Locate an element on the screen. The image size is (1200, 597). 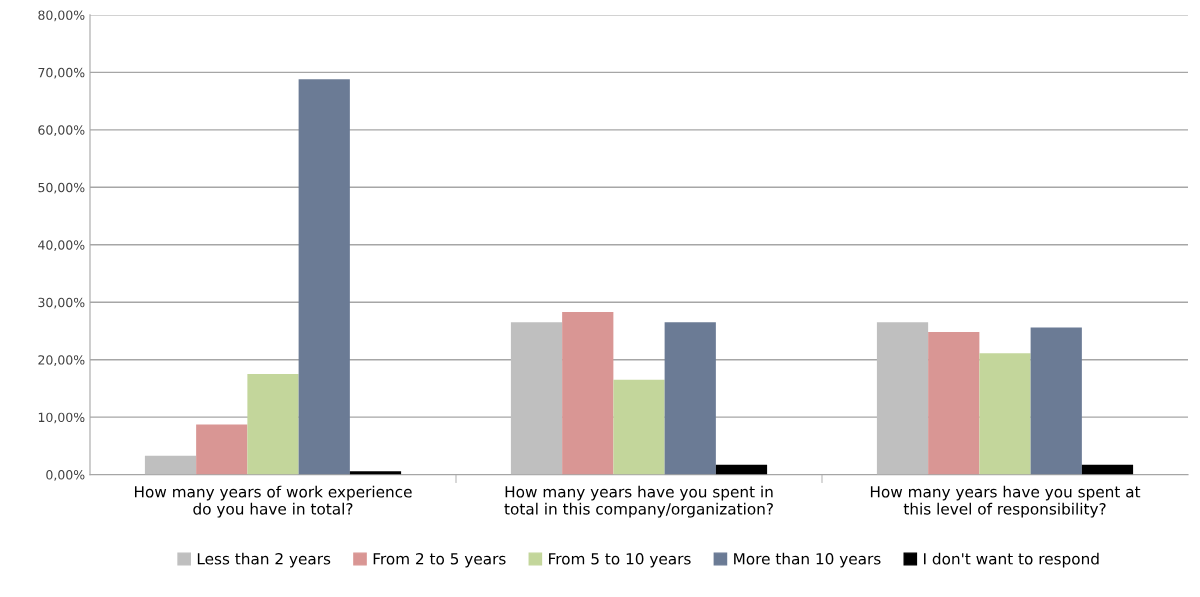
x-tick-label: How many years have you spent at this level of responsibility? is located at coordinates (1005, 501).